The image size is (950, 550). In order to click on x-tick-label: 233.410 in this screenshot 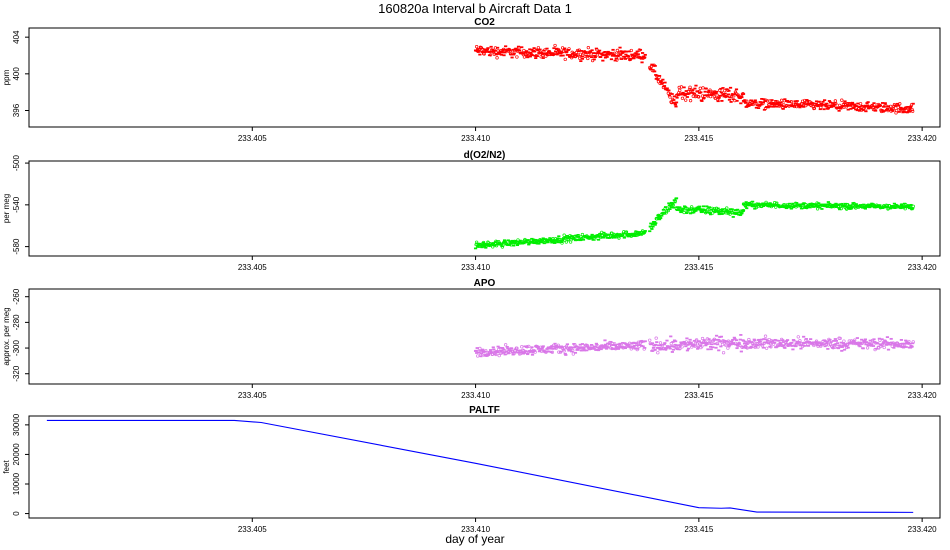, I will do `click(475, 138)`.